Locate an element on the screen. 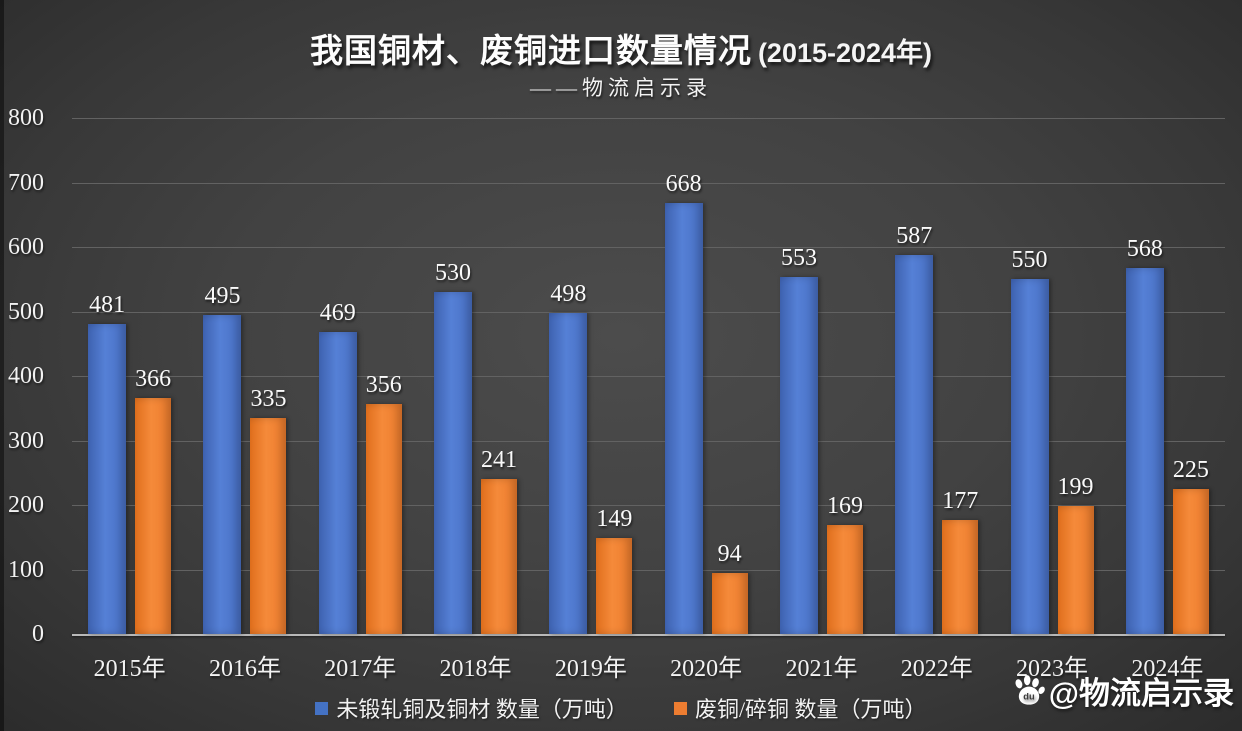 The height and width of the screenshot is (731, 1242). bar-scrap-copper-2024年: 225 is located at coordinates (1190, 545).